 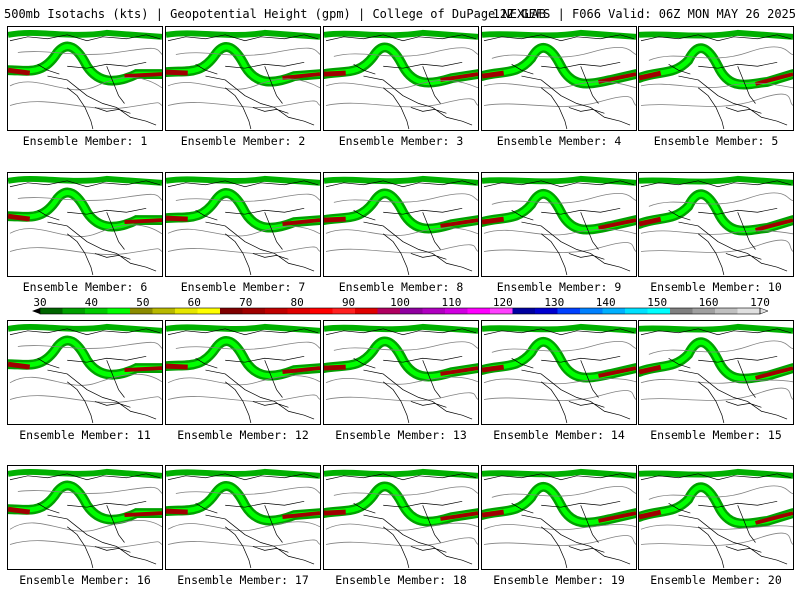 What do you see at coordinates (39, 302) in the screenshot?
I see `colorbar-tick-label: 30` at bounding box center [39, 302].